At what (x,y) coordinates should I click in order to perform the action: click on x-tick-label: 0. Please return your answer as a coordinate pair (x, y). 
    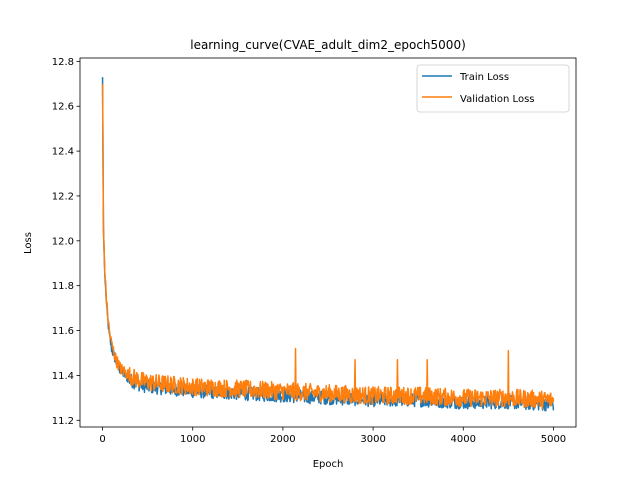
    Looking at the image, I should click on (102, 439).